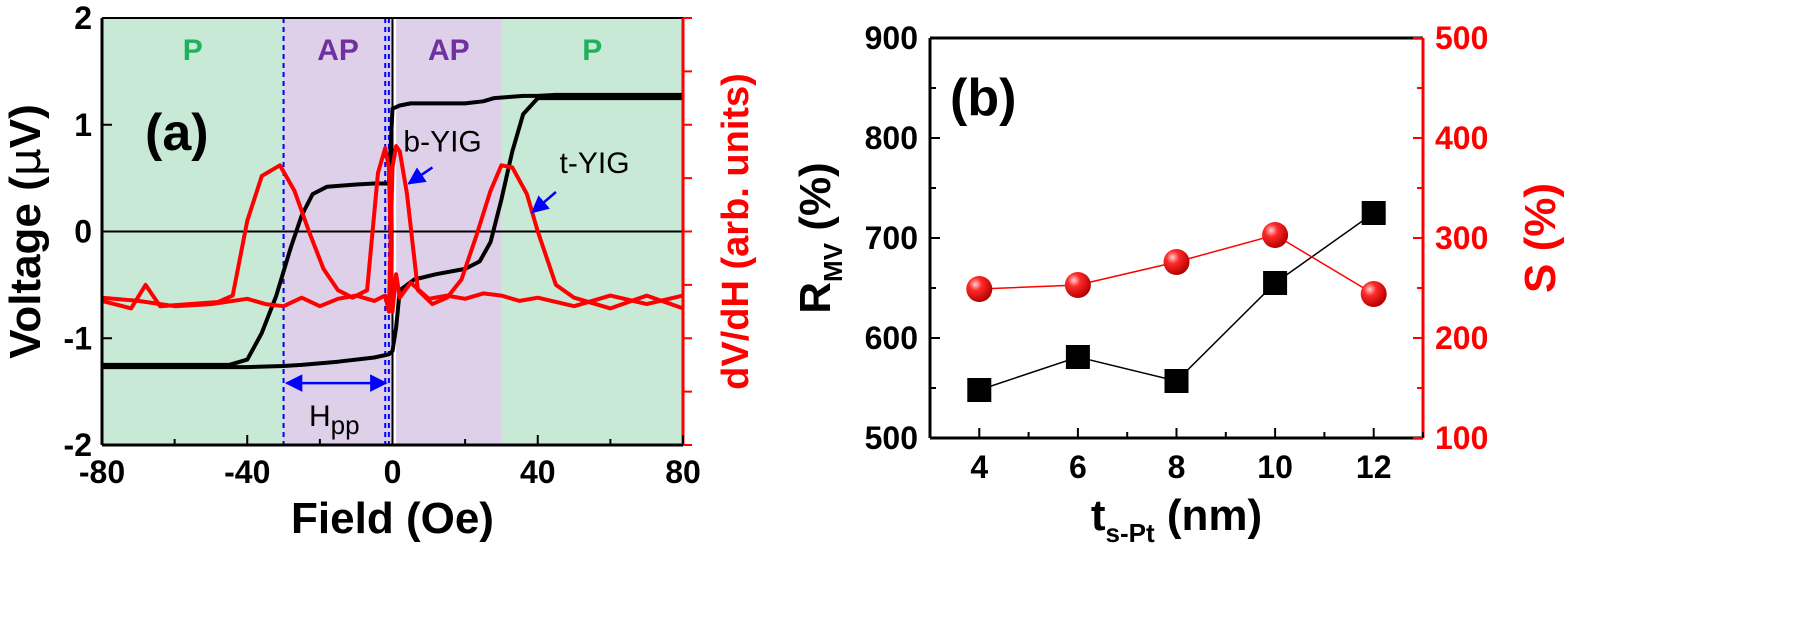  What do you see at coordinates (983, 98) in the screenshot?
I see `panel-b-label: (b)` at bounding box center [983, 98].